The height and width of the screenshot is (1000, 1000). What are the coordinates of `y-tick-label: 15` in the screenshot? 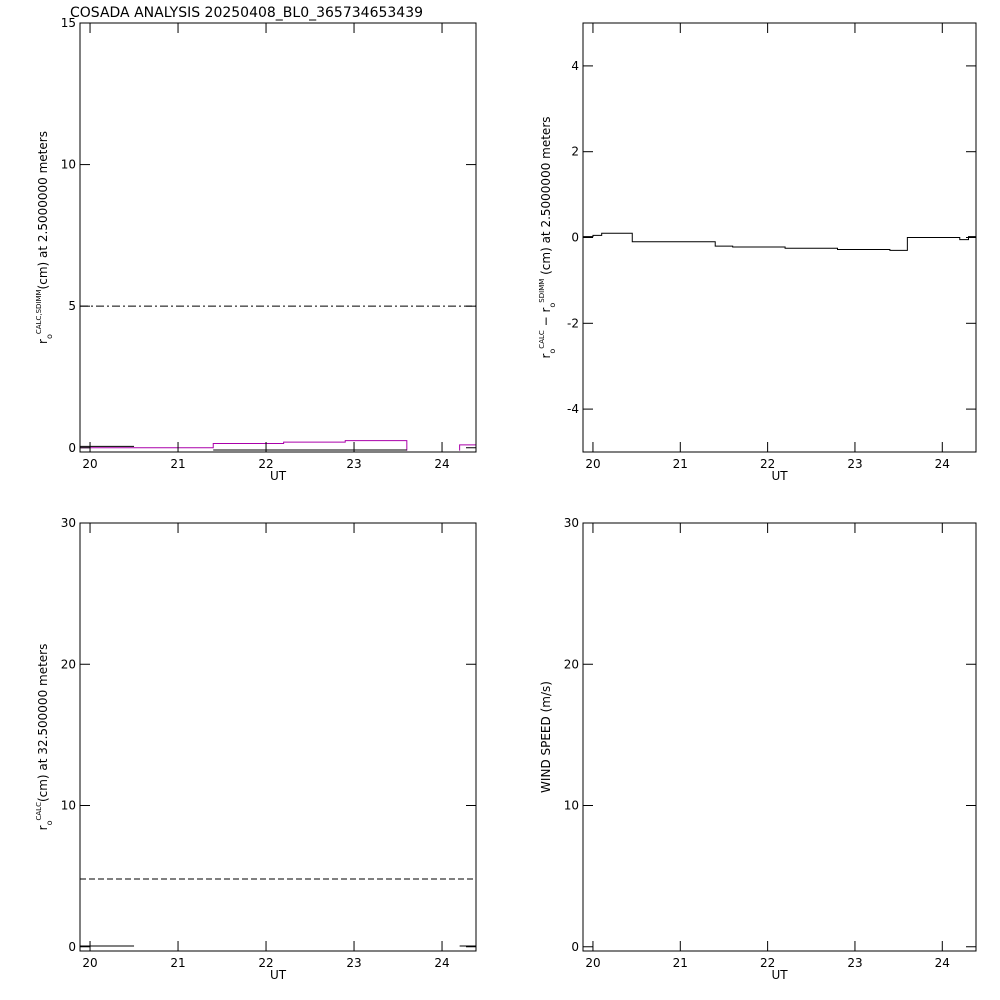 It's located at (68, 23).